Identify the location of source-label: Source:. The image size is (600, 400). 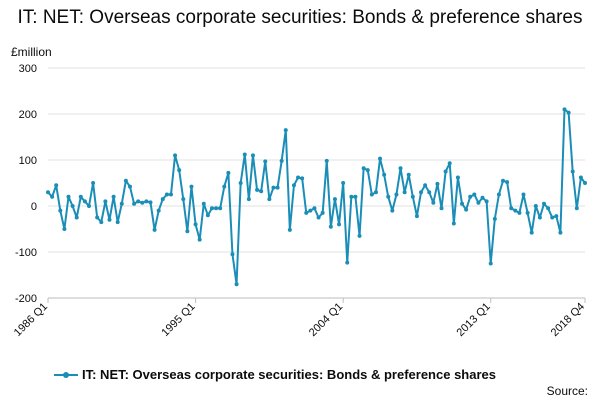
(567, 391).